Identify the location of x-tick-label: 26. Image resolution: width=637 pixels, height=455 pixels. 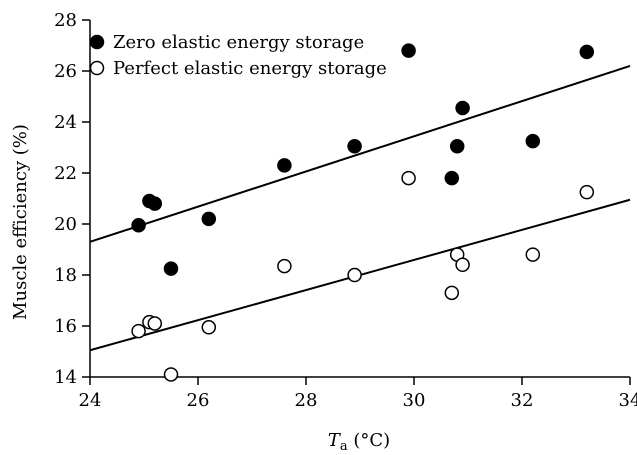
(198, 400).